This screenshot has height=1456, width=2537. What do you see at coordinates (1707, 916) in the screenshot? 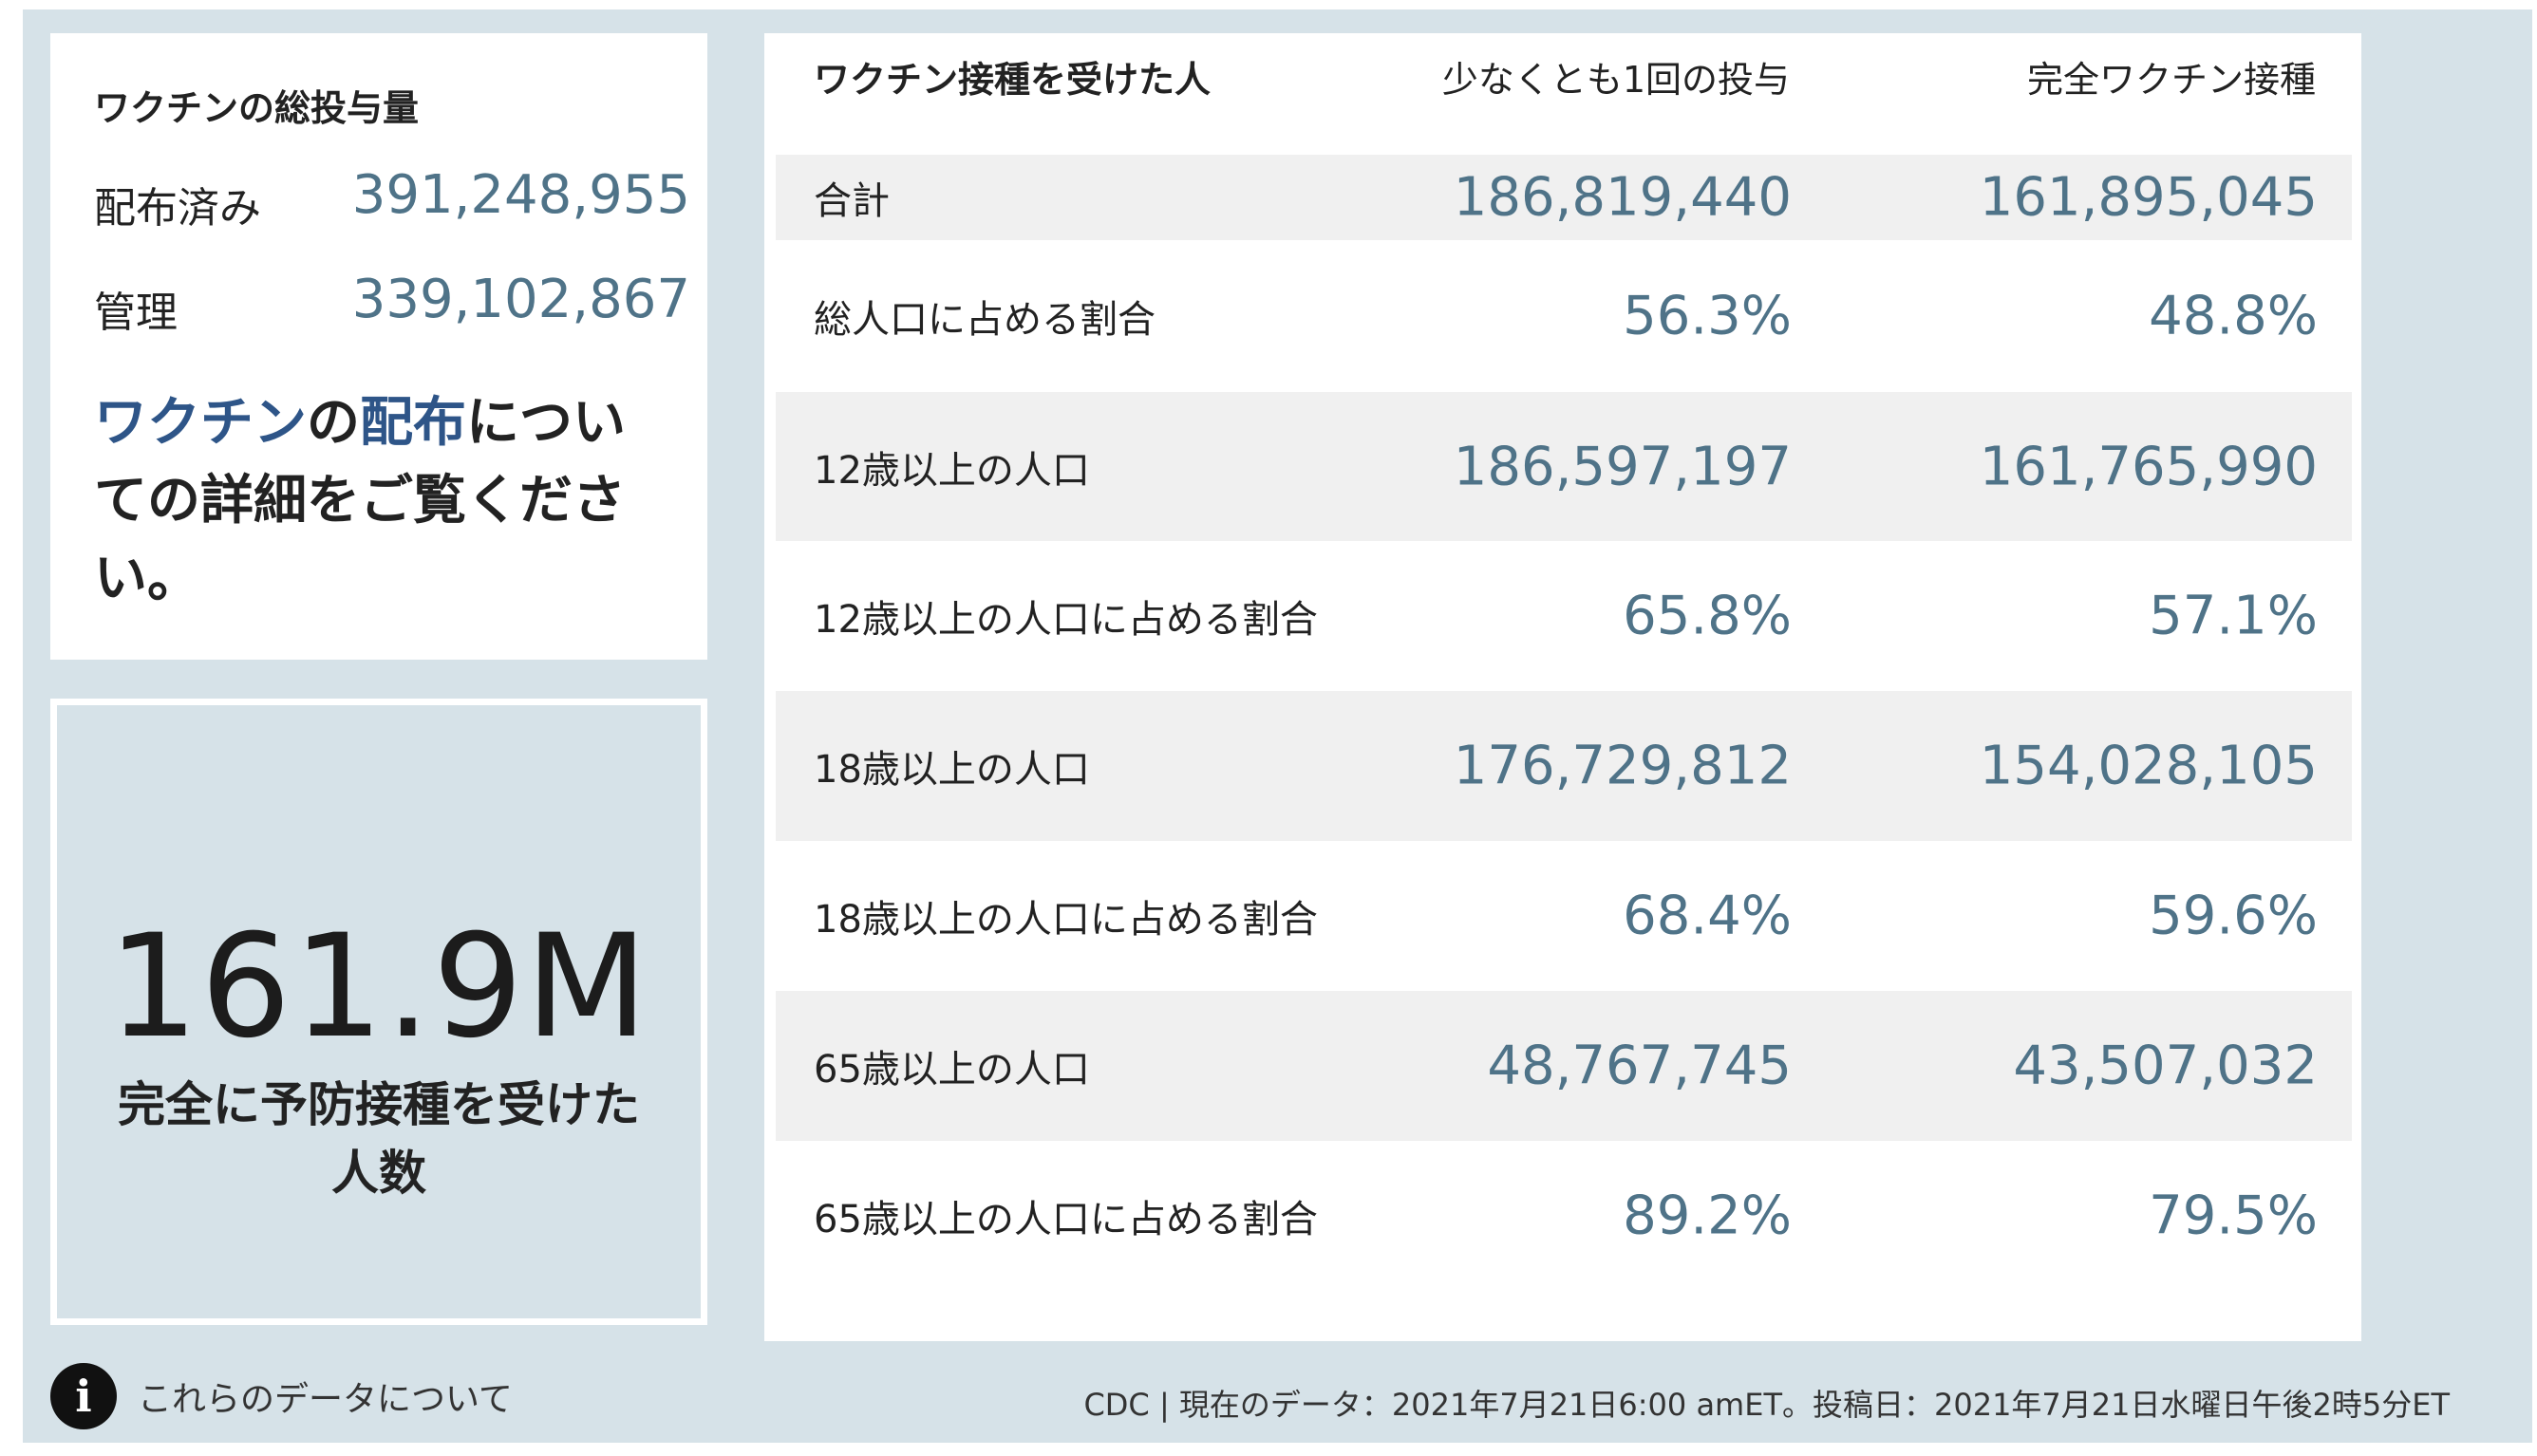
I see `at-least-one-value: 68.4%` at bounding box center [1707, 916].